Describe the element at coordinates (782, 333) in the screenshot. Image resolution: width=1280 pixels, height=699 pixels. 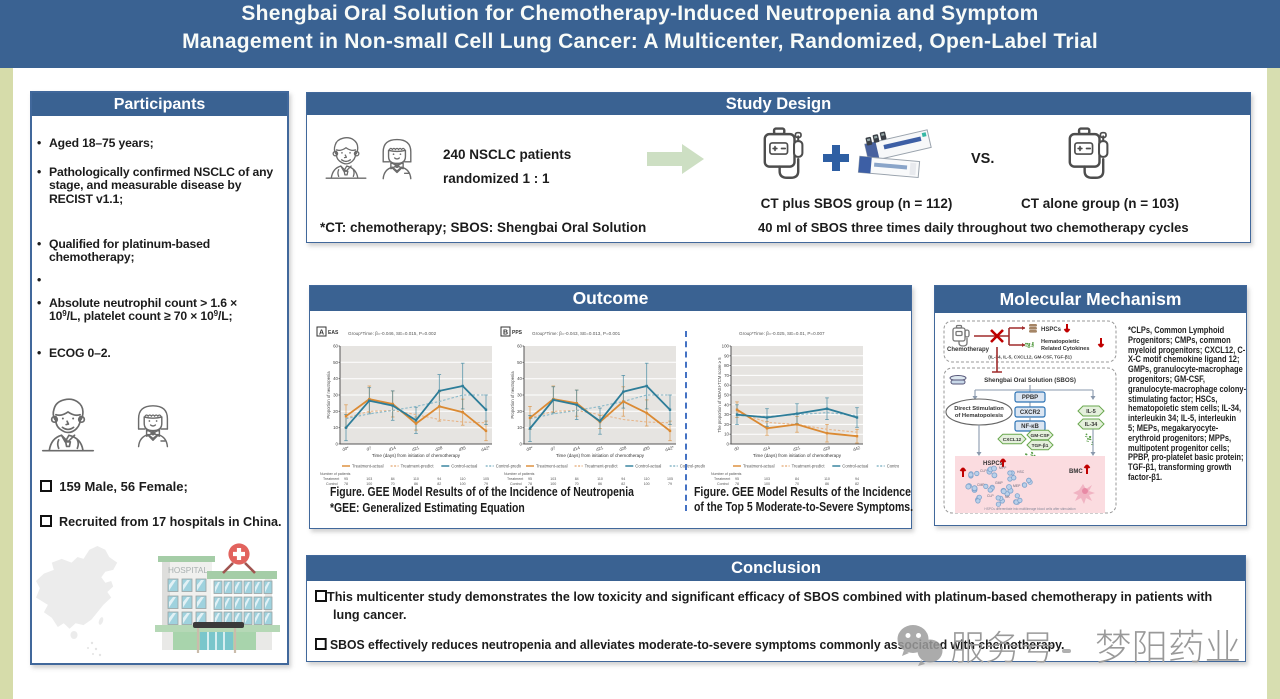
I see `svg-text:Group*Time: β=-0.025, SE=0.01,: Group*Time: β=-0.025, SE=0.01, P=0.007` at that location.